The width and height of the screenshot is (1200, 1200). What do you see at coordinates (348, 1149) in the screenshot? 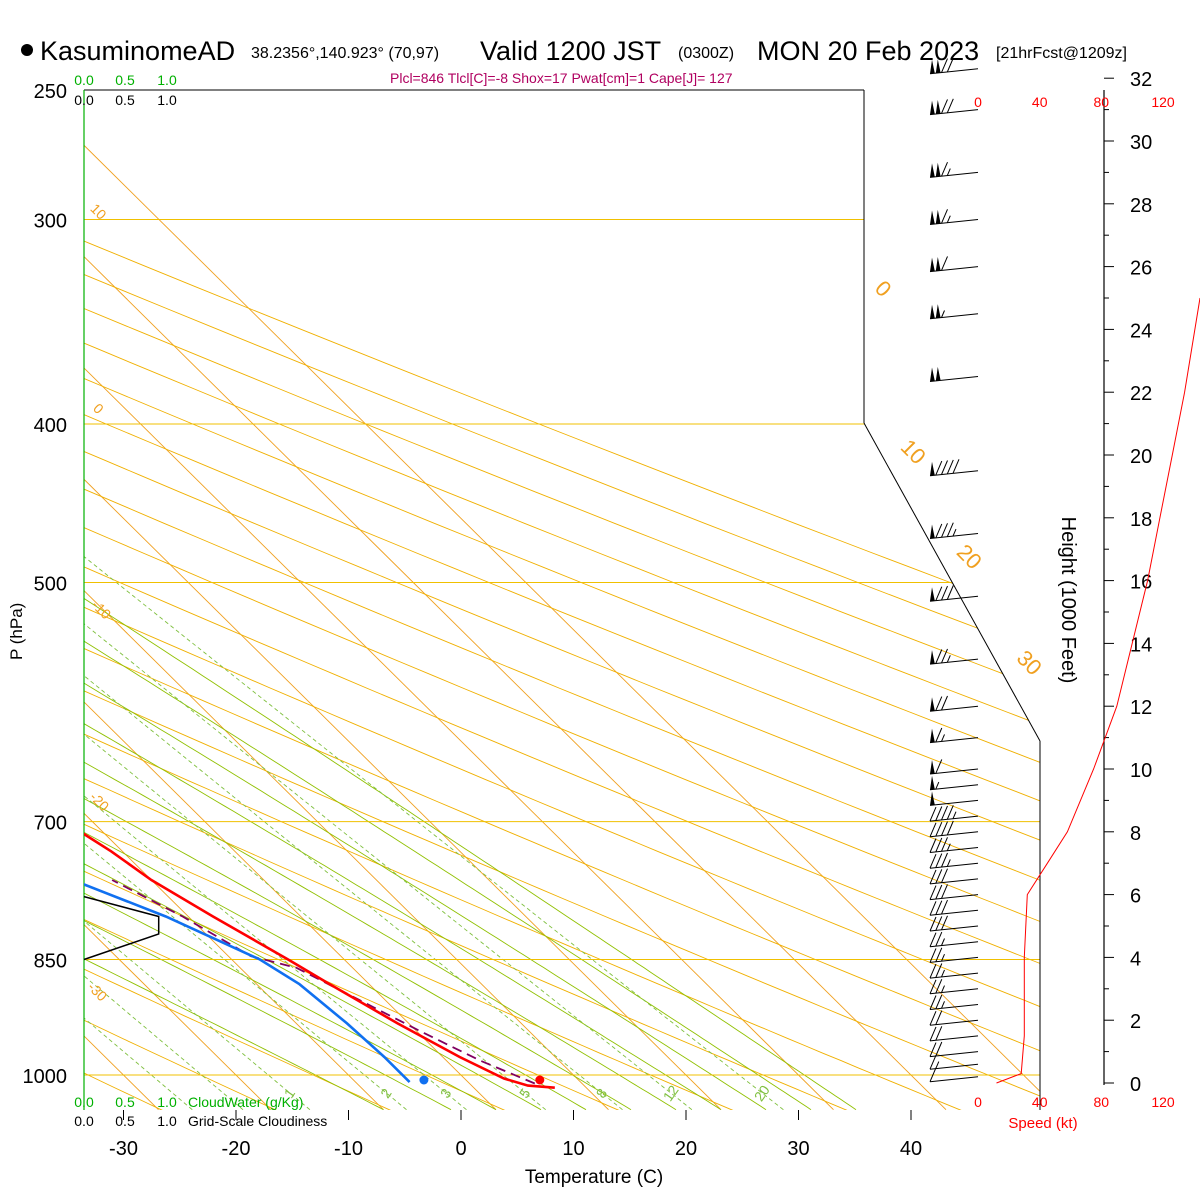
I see `temperature-tick-label: -10` at bounding box center [348, 1149].